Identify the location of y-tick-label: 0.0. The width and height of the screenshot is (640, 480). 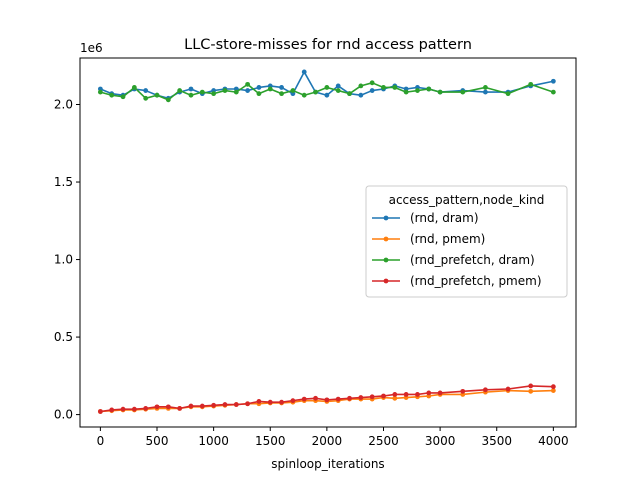
(63, 415).